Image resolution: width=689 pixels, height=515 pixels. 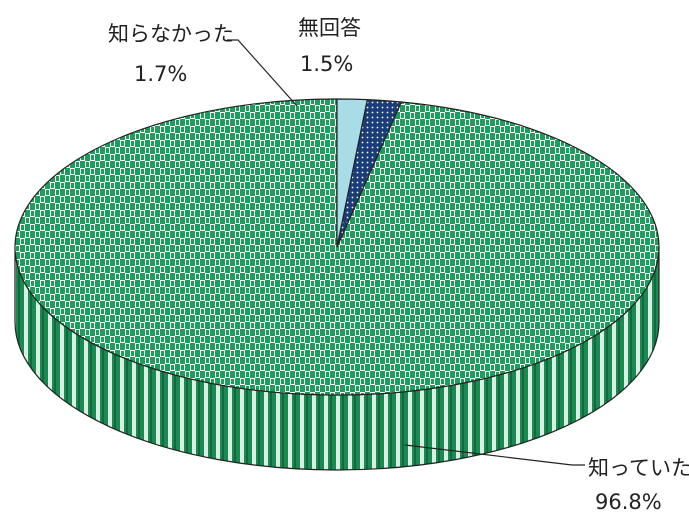 I want to click on label-no-answer-name: 無回答, so click(x=329, y=28).